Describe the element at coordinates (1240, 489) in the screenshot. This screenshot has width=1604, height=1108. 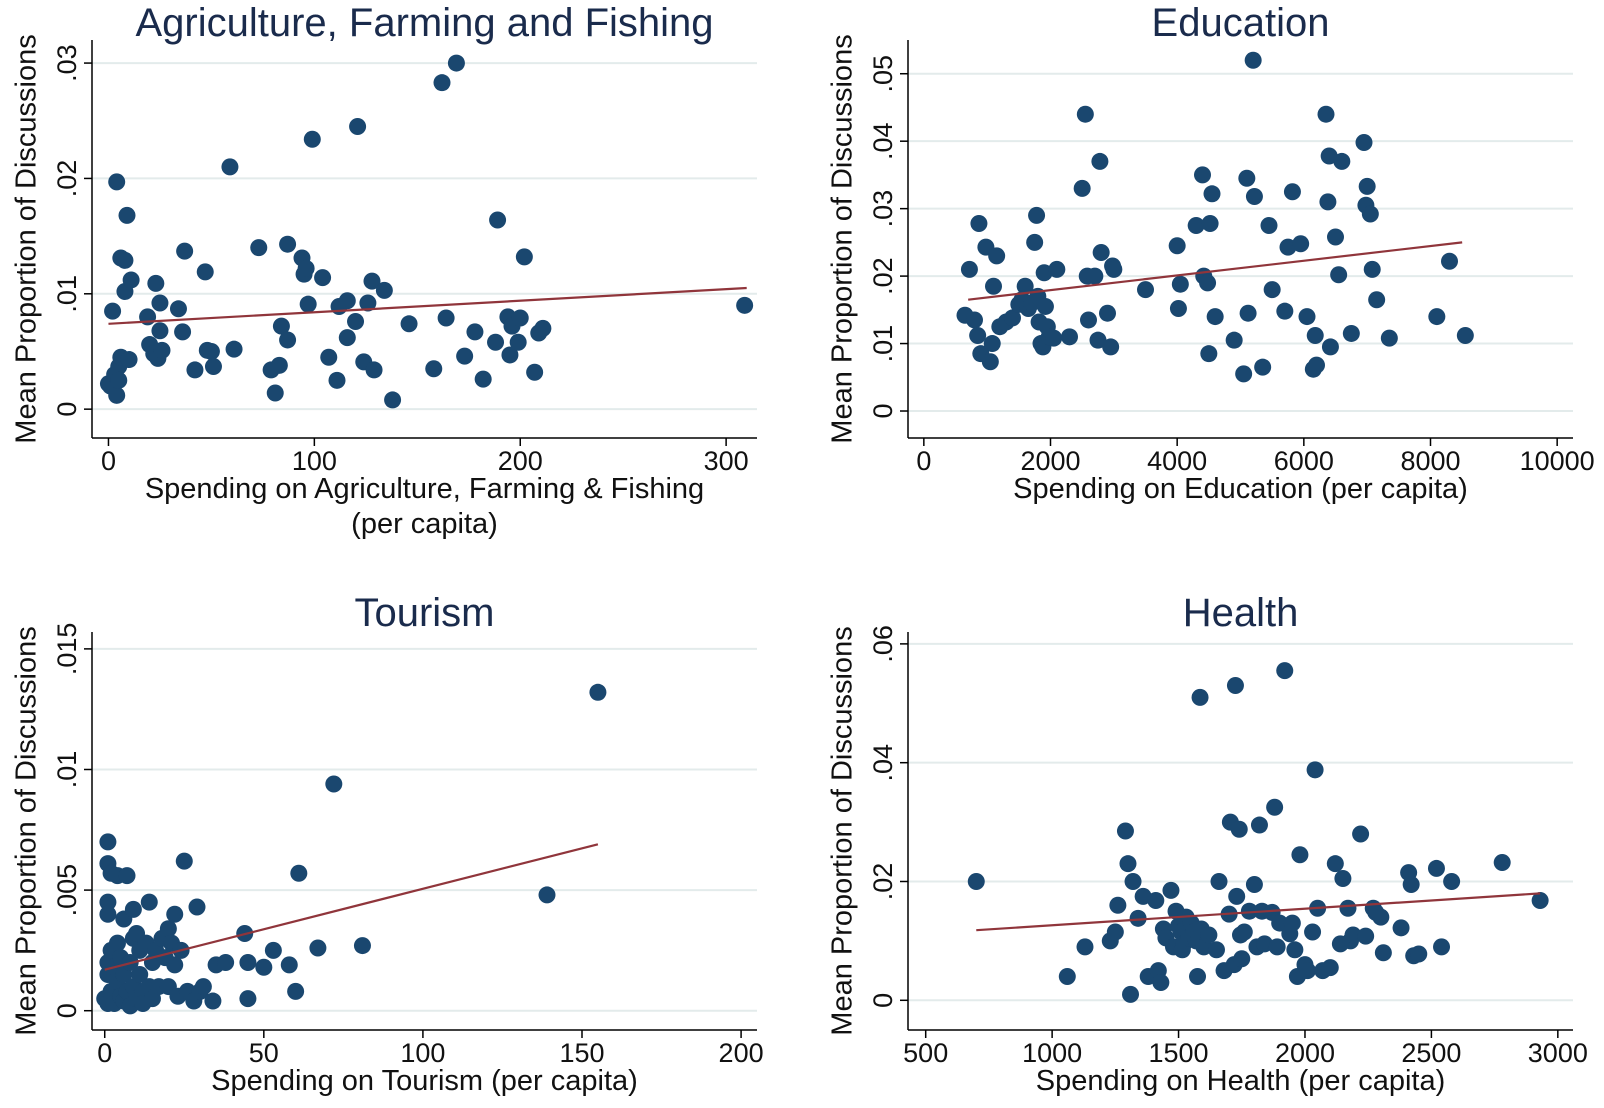
I see `x-axis-label: Spending on Education (per capita)` at that location.